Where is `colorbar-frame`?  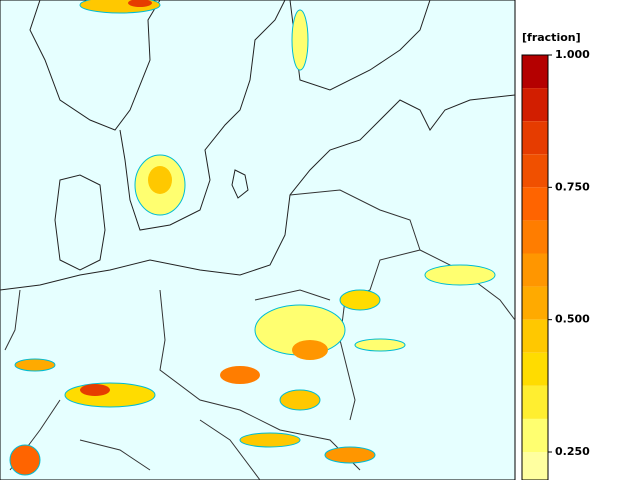
colorbar-frame is located at coordinates (535, 267).